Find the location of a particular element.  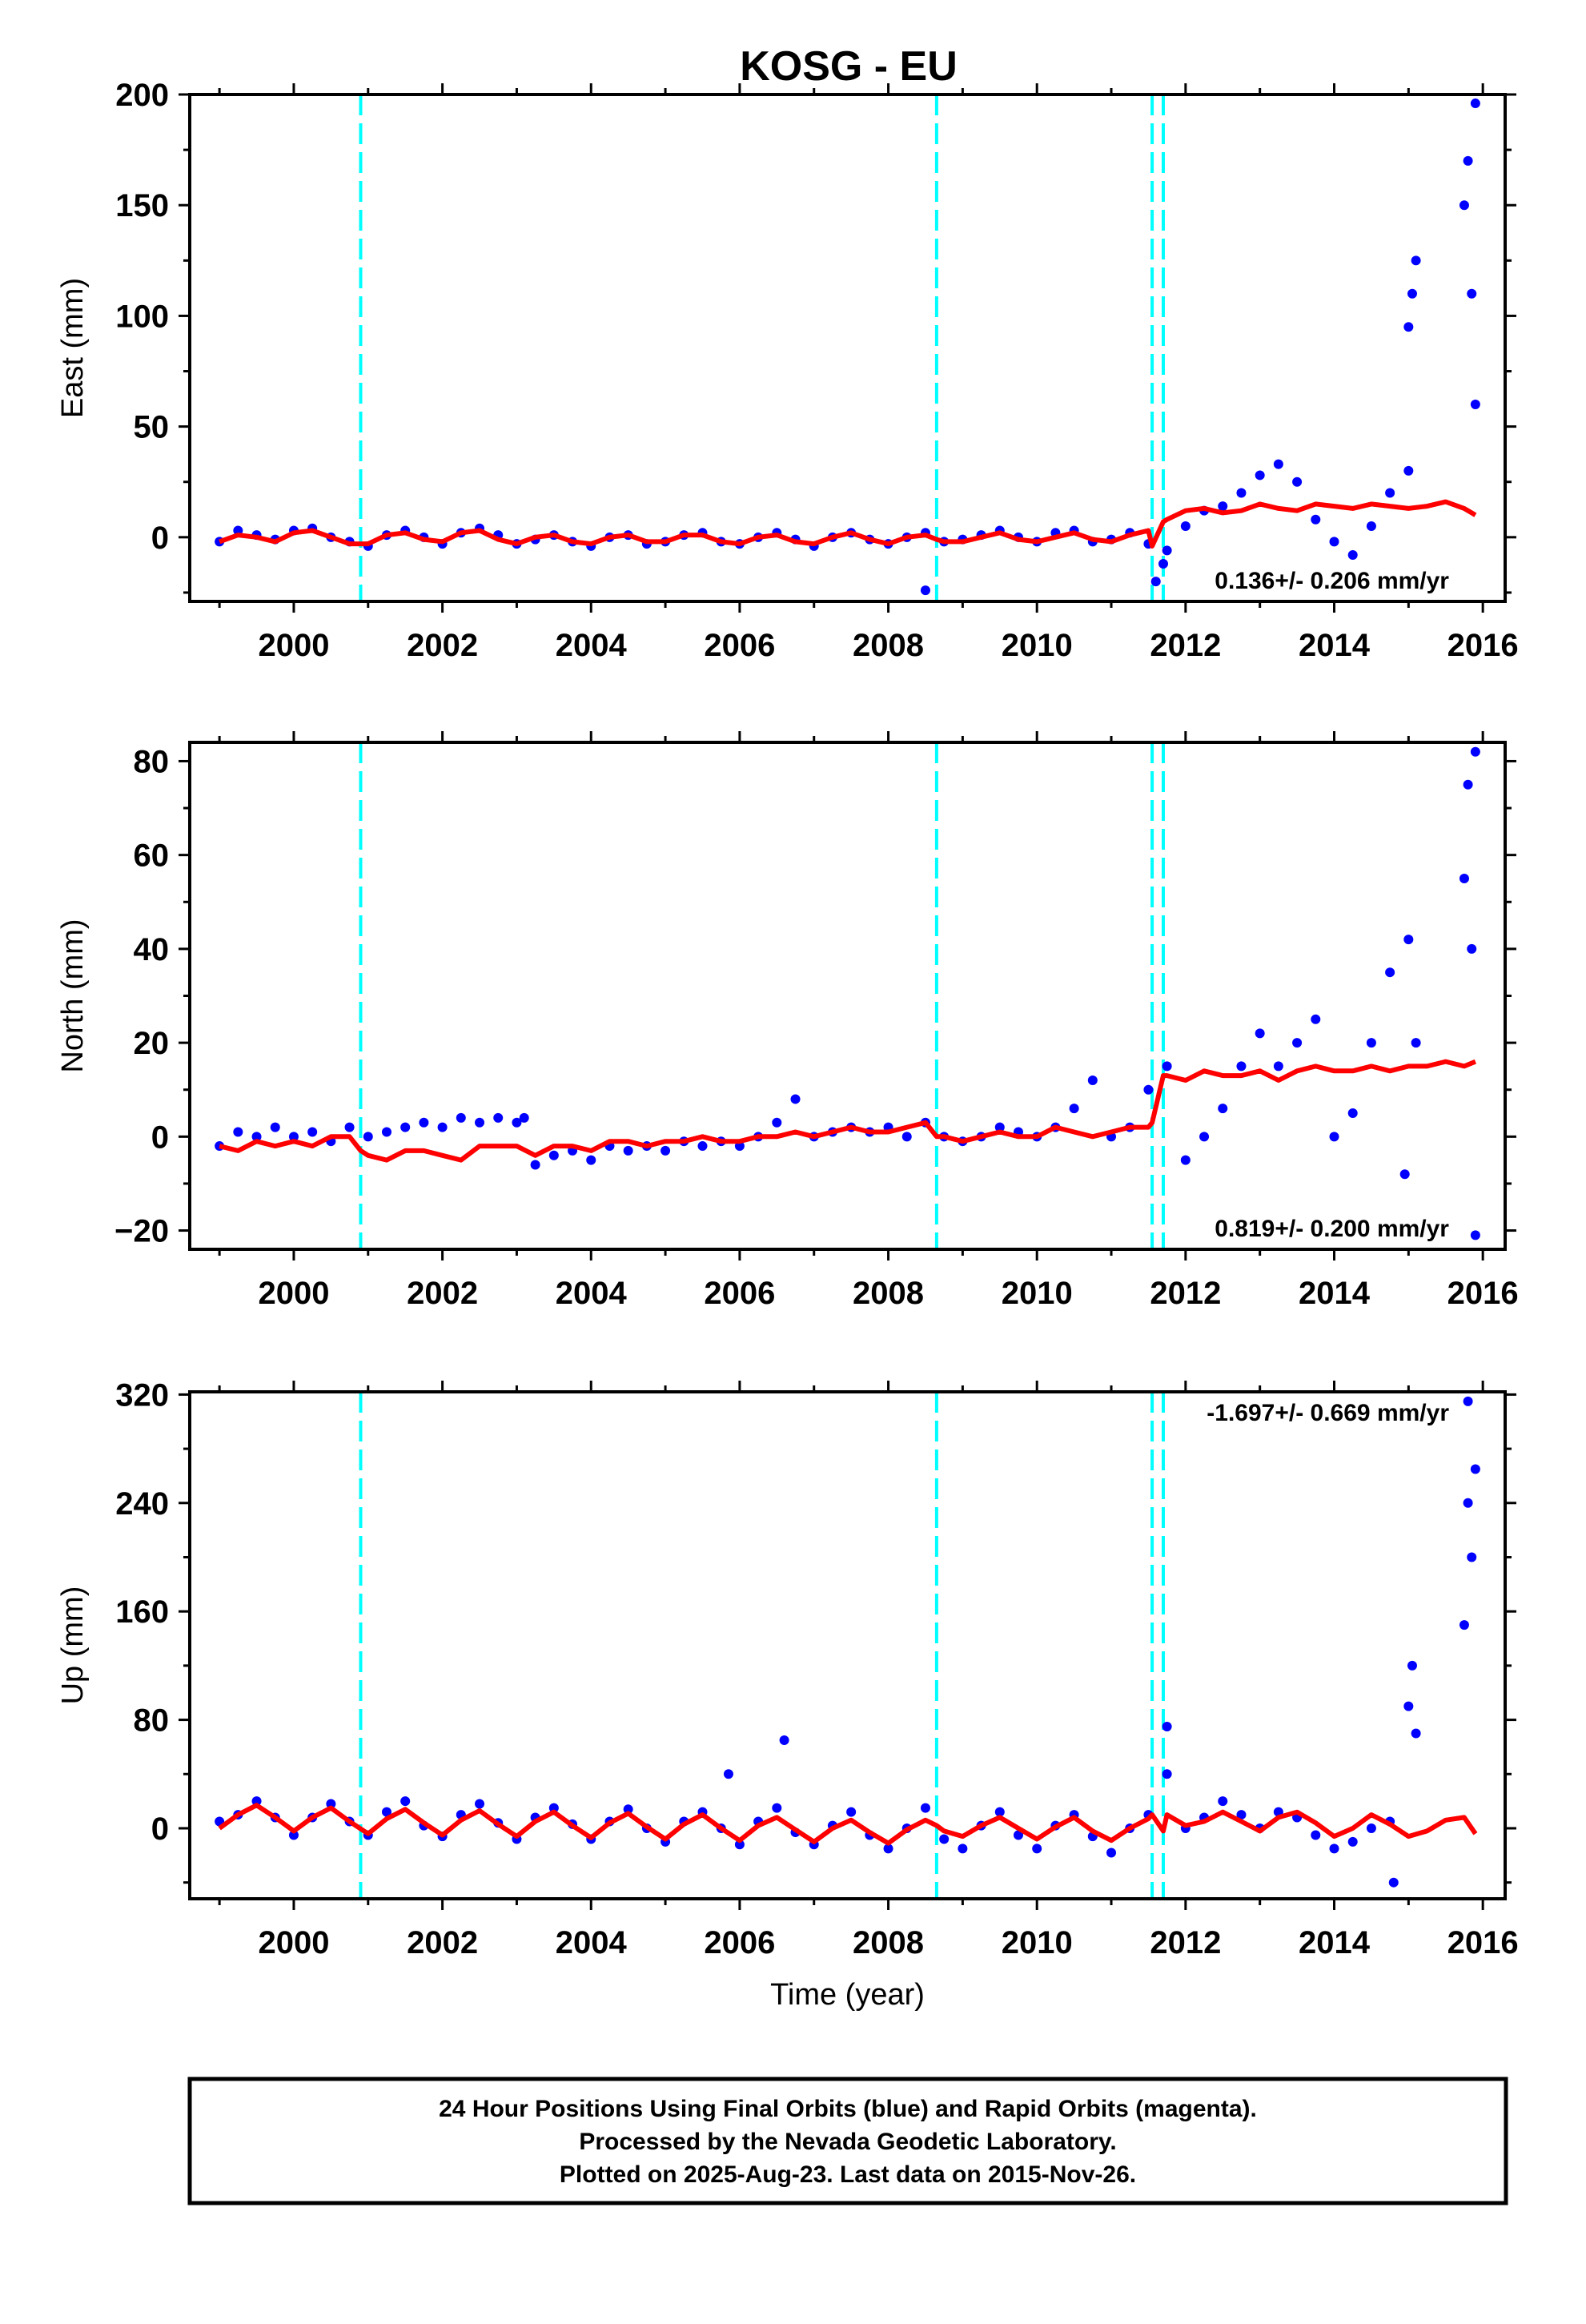

up-y-tick-label: 0 is located at coordinates (160, 1829).